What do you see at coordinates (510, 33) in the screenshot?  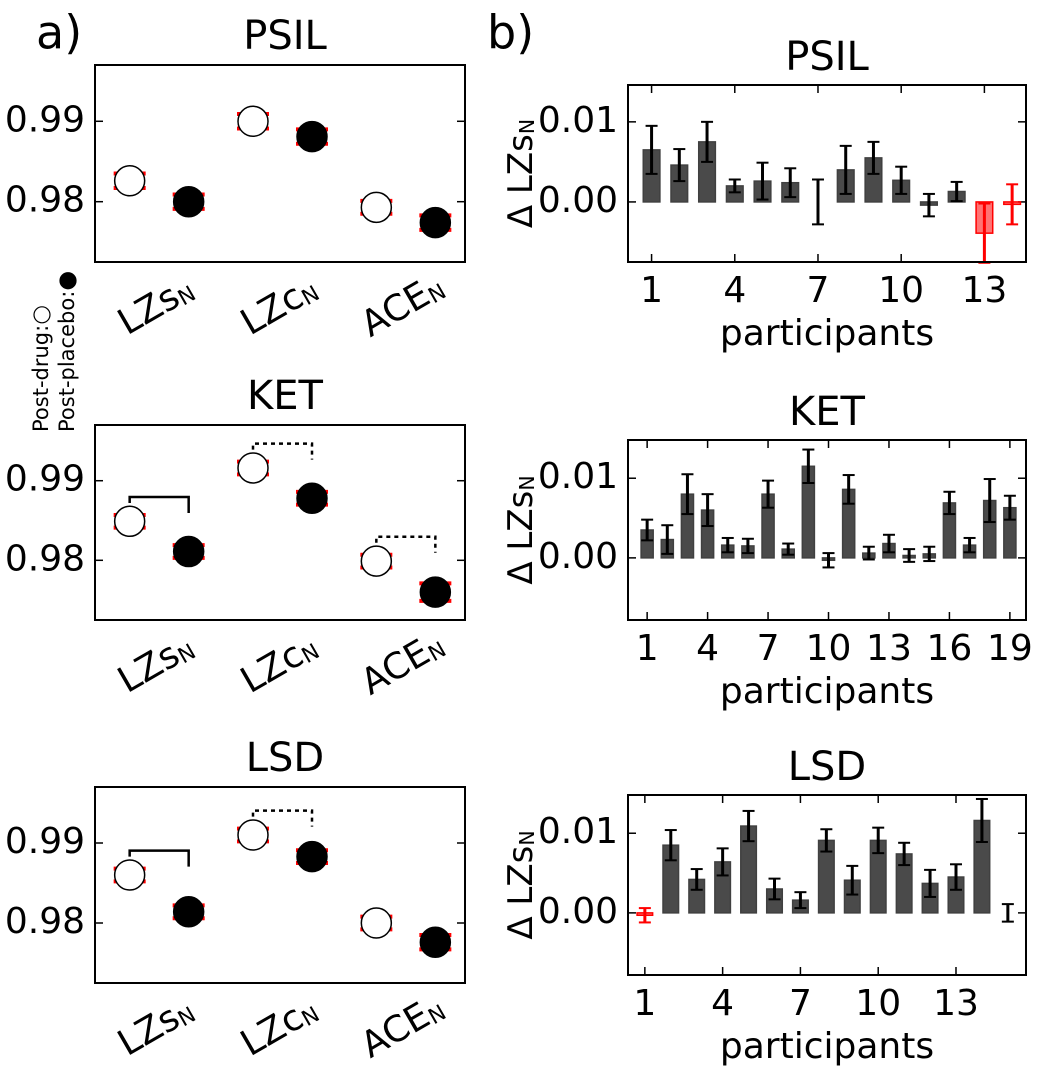 I see `panel-label: b)` at bounding box center [510, 33].